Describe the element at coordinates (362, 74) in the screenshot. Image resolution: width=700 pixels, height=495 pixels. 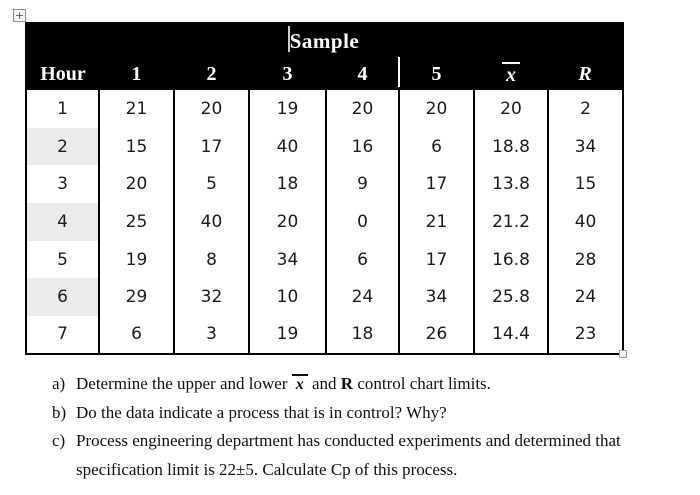
I see `sample-col-header-4: 4` at that location.